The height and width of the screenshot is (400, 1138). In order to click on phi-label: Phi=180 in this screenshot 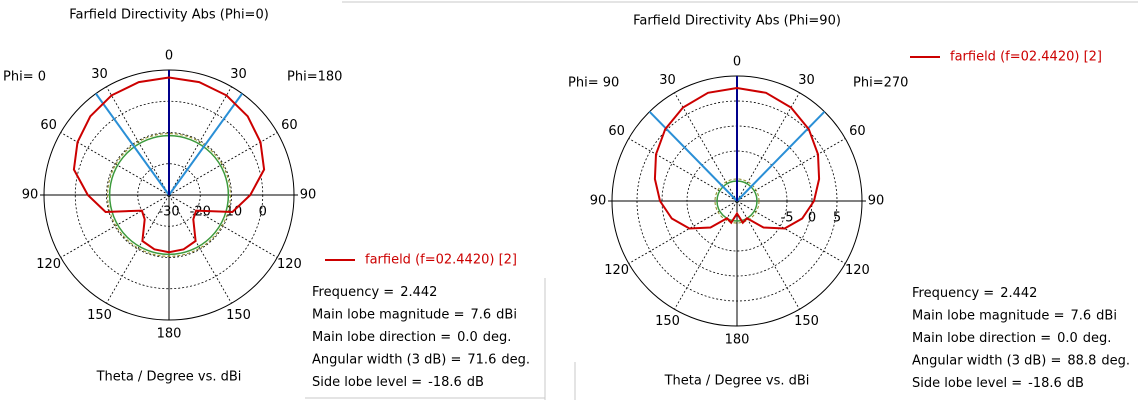, I will do `click(314, 77)`.